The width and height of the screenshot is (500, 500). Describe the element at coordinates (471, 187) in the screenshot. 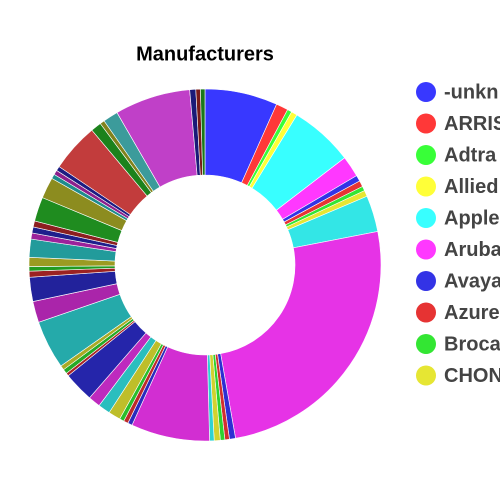

I see `legend-label: Allied` at that location.